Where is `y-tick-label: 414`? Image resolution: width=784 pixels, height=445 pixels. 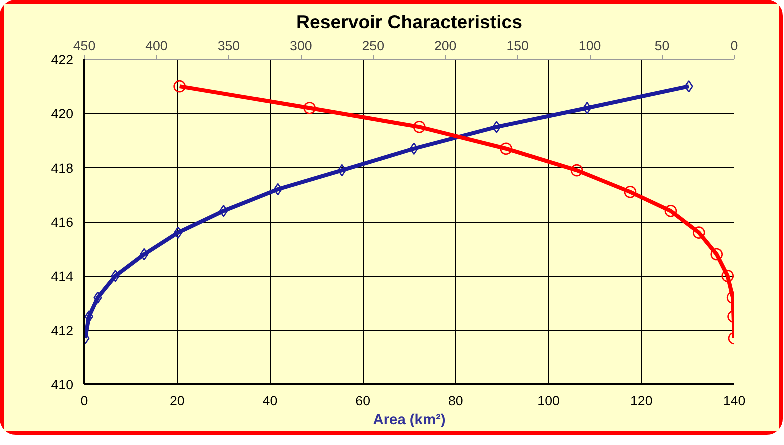
y-tick-label: 414 is located at coordinates (62, 276).